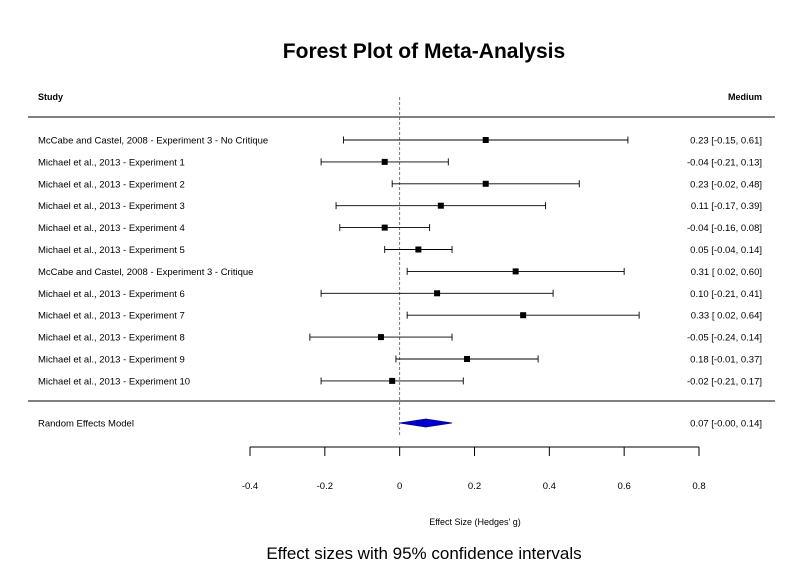 The width and height of the screenshot is (801, 568). I want to click on x-axis: -0.4 -0.2 0 0.2 0.4 0.6 0.8, so click(474, 469).